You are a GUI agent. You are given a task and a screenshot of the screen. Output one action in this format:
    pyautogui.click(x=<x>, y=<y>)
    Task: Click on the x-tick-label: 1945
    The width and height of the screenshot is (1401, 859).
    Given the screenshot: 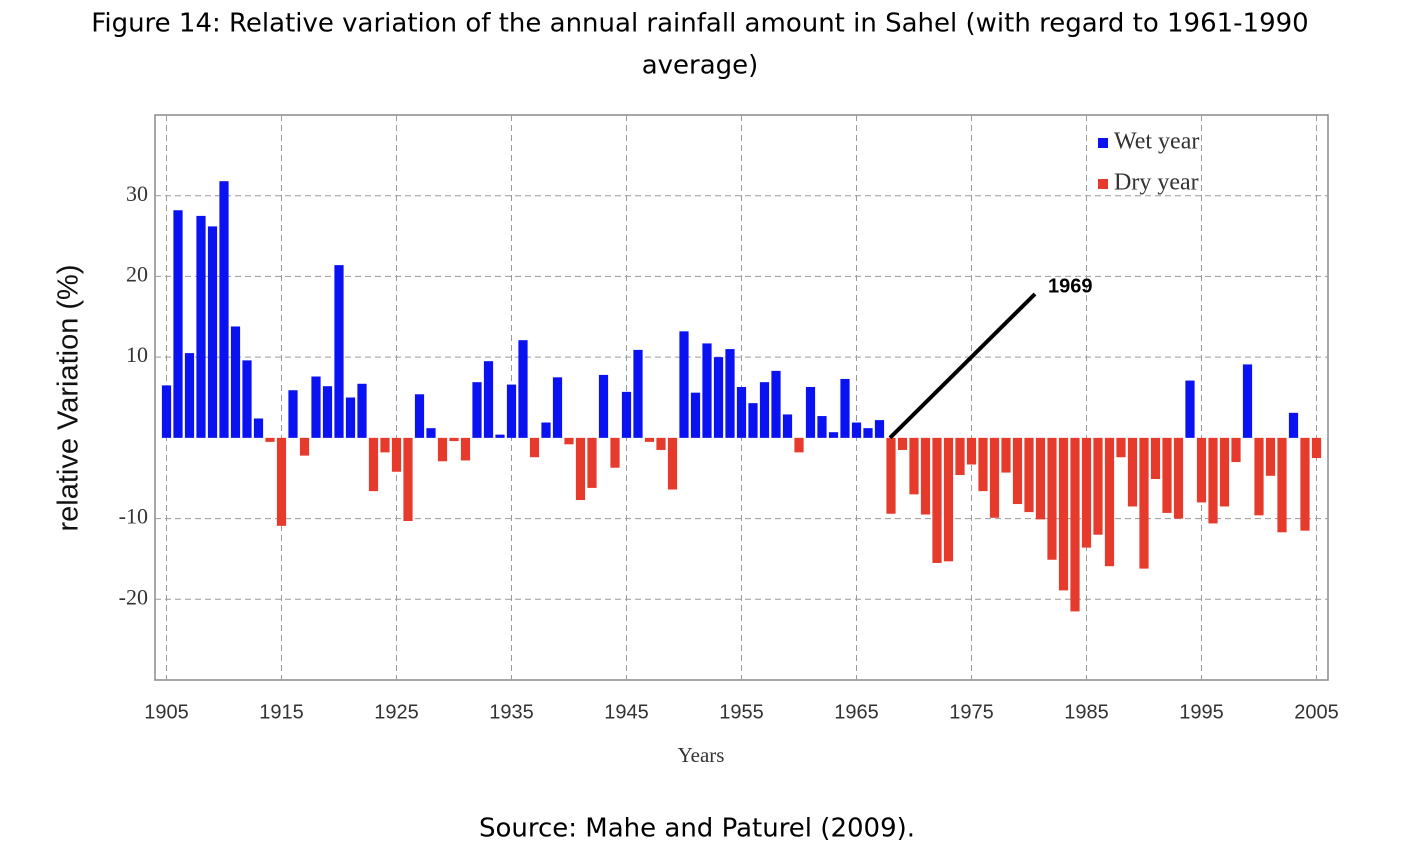 What is the action you would take?
    pyautogui.click(x=626, y=712)
    